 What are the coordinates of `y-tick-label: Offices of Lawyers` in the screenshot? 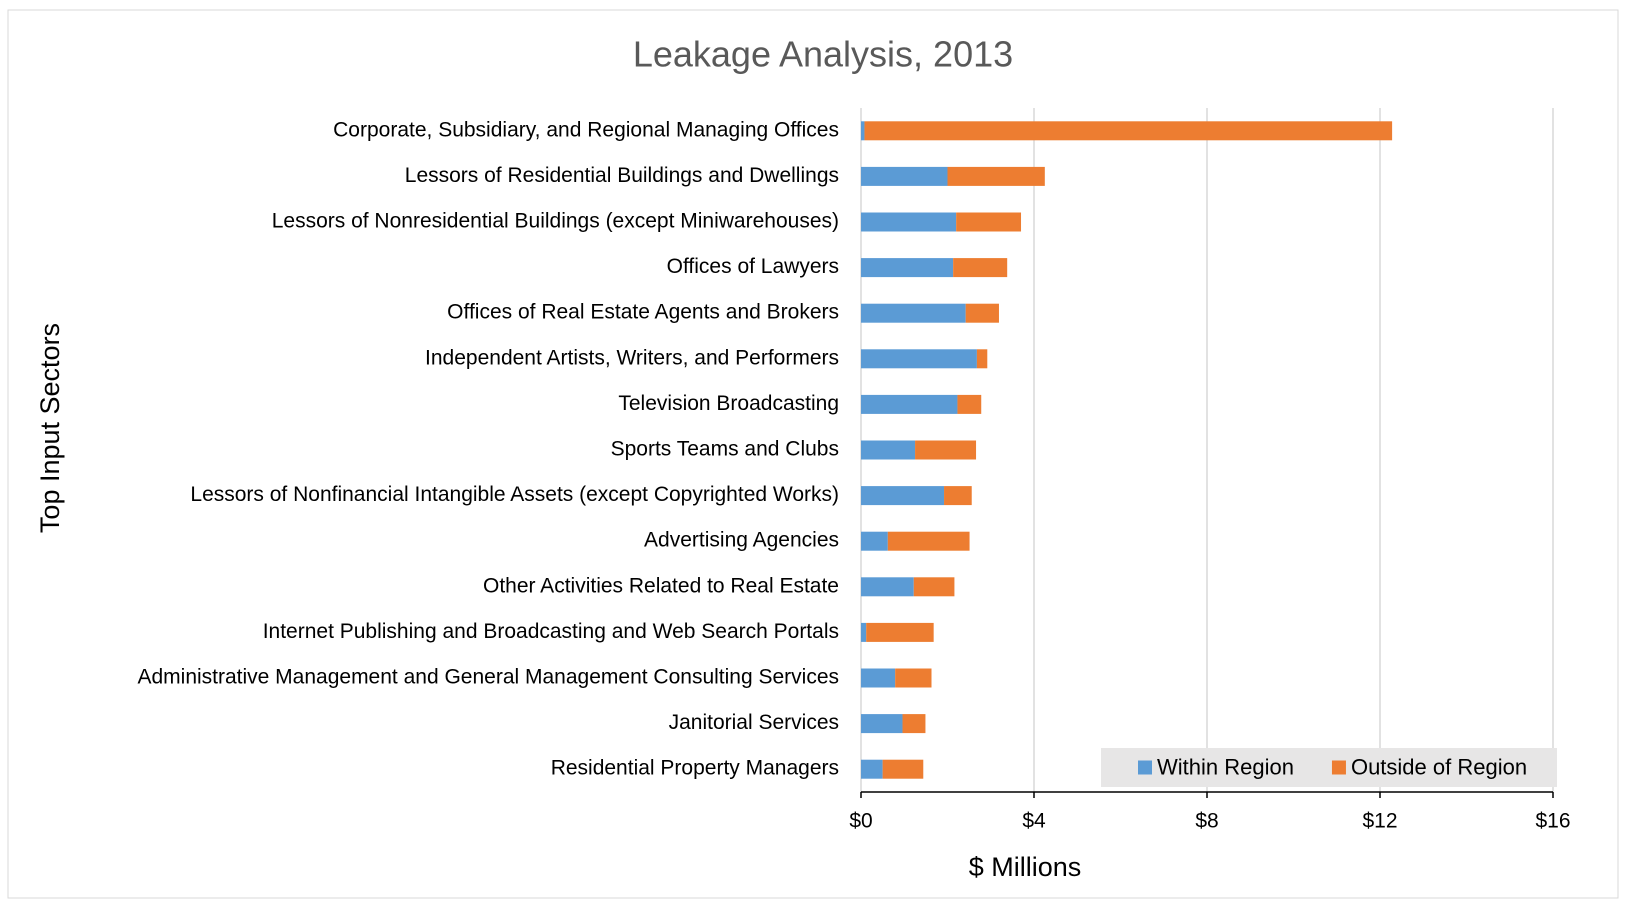 It's located at (753, 266).